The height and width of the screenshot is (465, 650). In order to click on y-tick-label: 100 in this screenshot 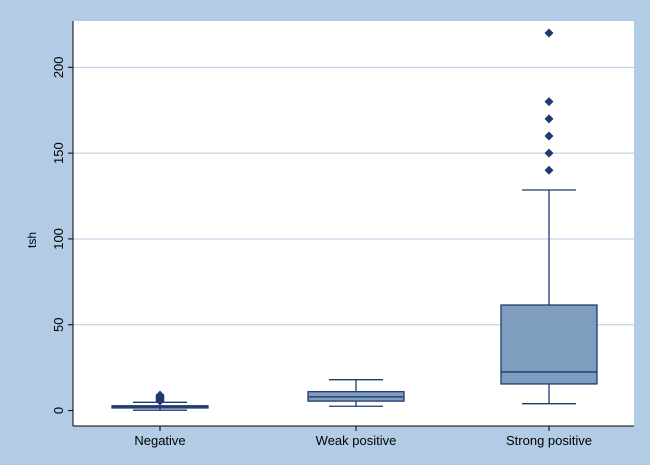, I will do `click(58, 239)`.